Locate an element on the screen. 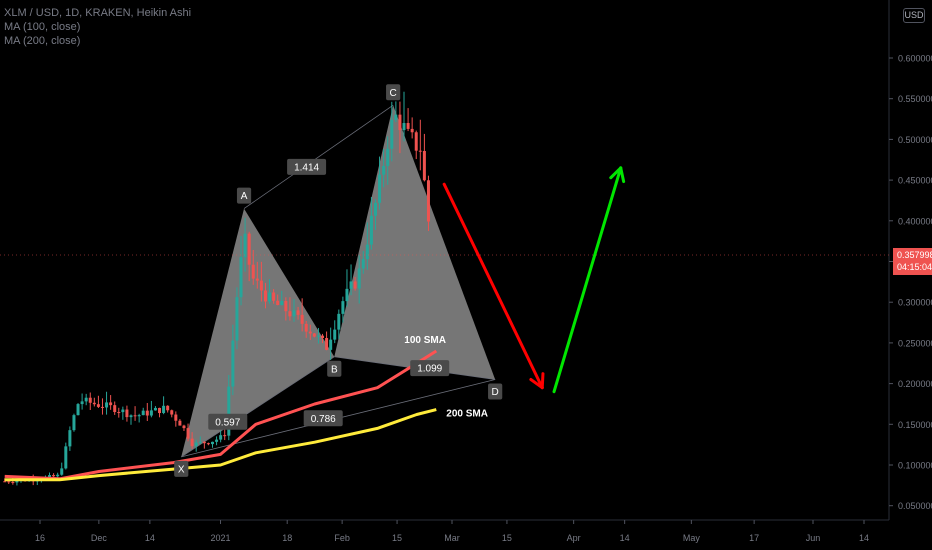 The width and height of the screenshot is (932, 550). symbol-title: XLM / USD, 1D, KRAKEN, Heikin Ashi is located at coordinates (98, 13).